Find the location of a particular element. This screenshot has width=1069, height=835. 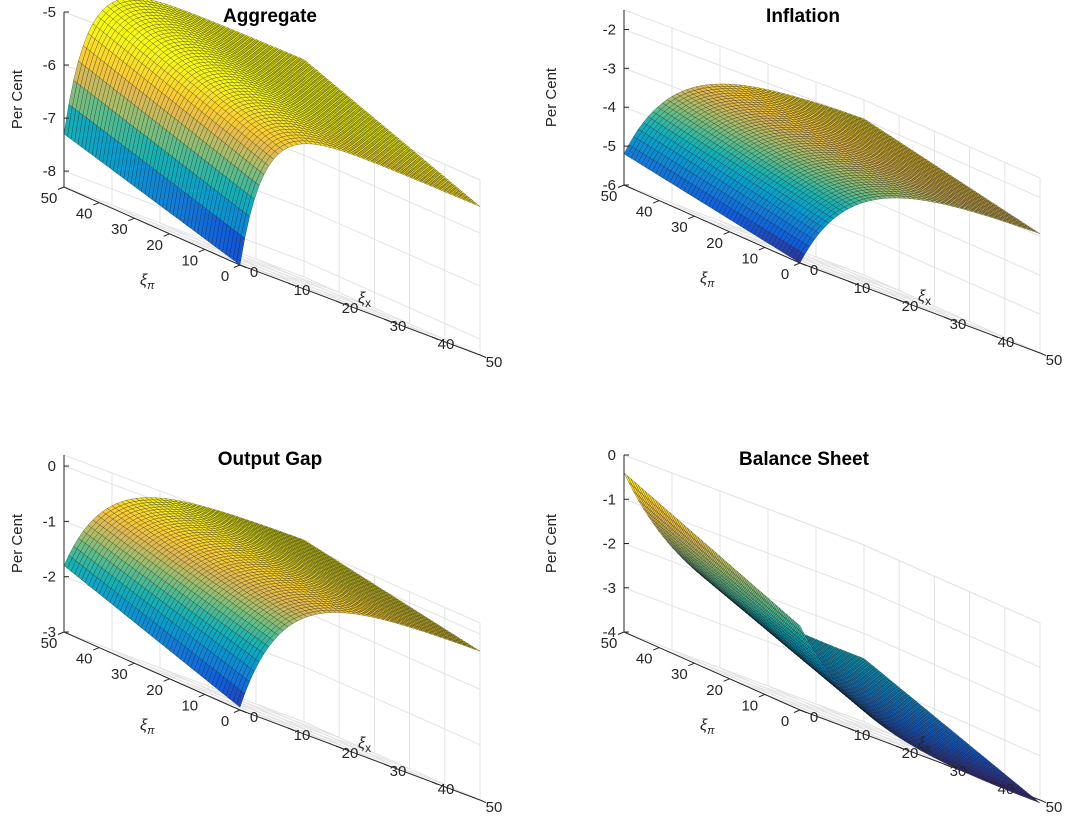

y-tick-label: 20 is located at coordinates (154, 245).